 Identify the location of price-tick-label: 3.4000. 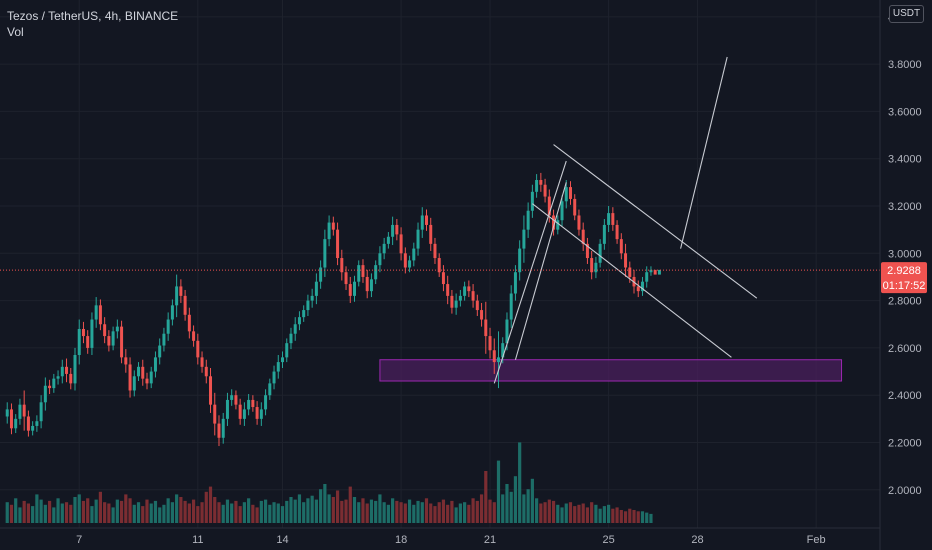
(905, 160).